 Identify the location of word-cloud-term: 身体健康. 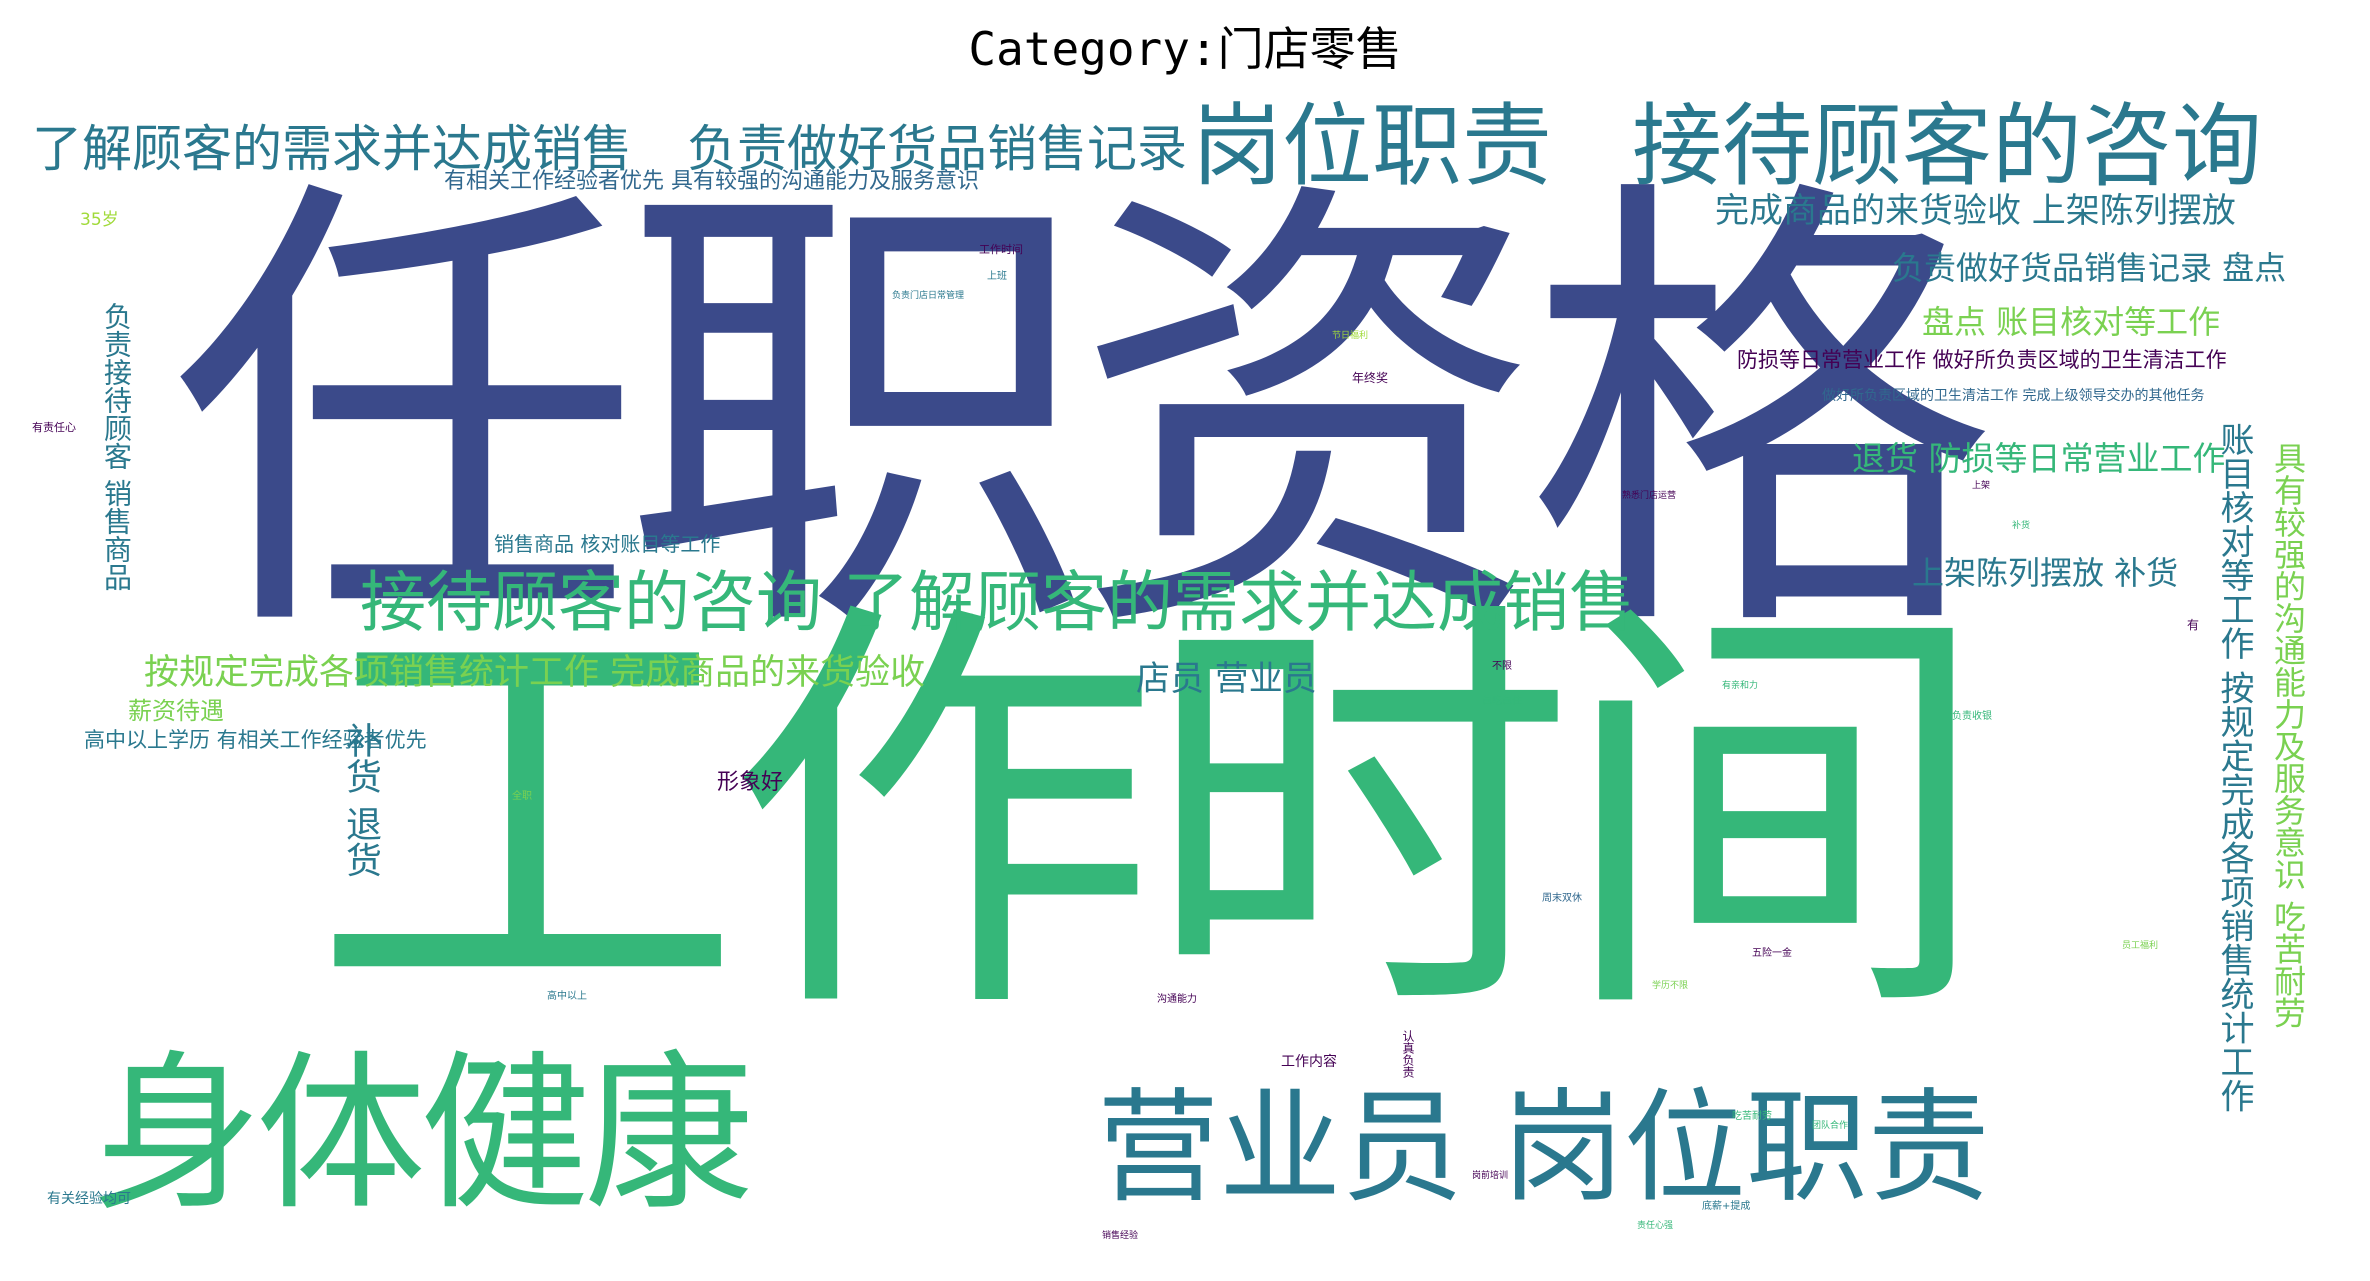
(423, 1135).